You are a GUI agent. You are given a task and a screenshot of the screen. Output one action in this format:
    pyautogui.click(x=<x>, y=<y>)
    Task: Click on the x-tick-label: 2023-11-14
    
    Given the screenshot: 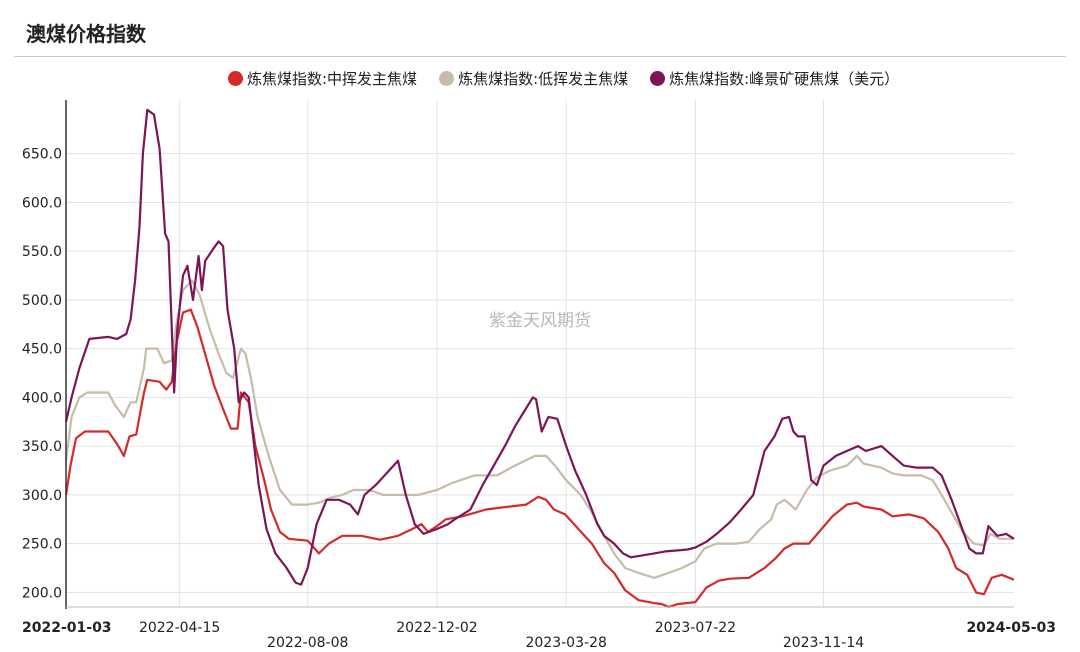 What is the action you would take?
    pyautogui.click(x=823, y=643)
    